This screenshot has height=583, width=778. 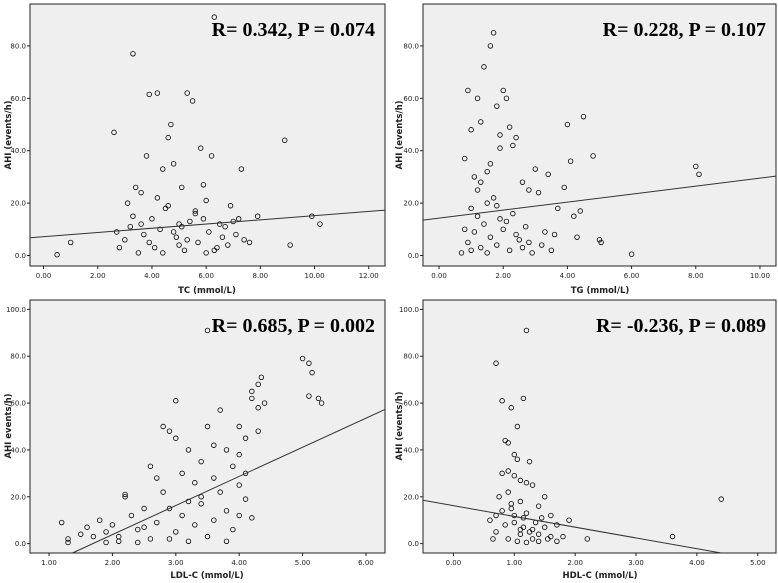 What do you see at coordinates (681, 326) in the screenshot?
I see `stat-annotation: R= -0.236, P = 0.089` at bounding box center [681, 326].